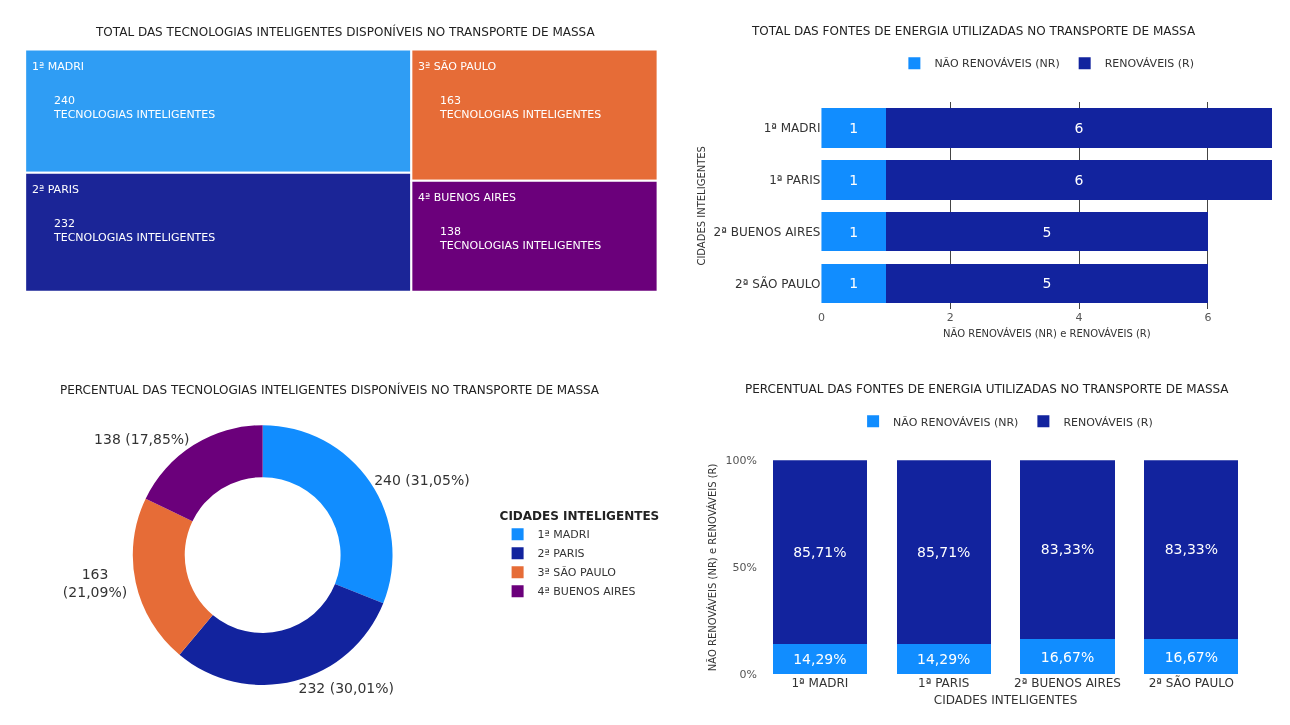  What do you see at coordinates (741, 461) in the screenshot?
I see `y-tick-label: 100%` at bounding box center [741, 461].